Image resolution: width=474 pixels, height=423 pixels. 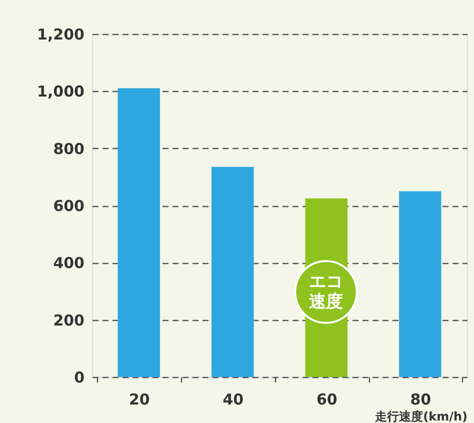 I want to click on y-tick-label: 800, so click(x=68, y=149).